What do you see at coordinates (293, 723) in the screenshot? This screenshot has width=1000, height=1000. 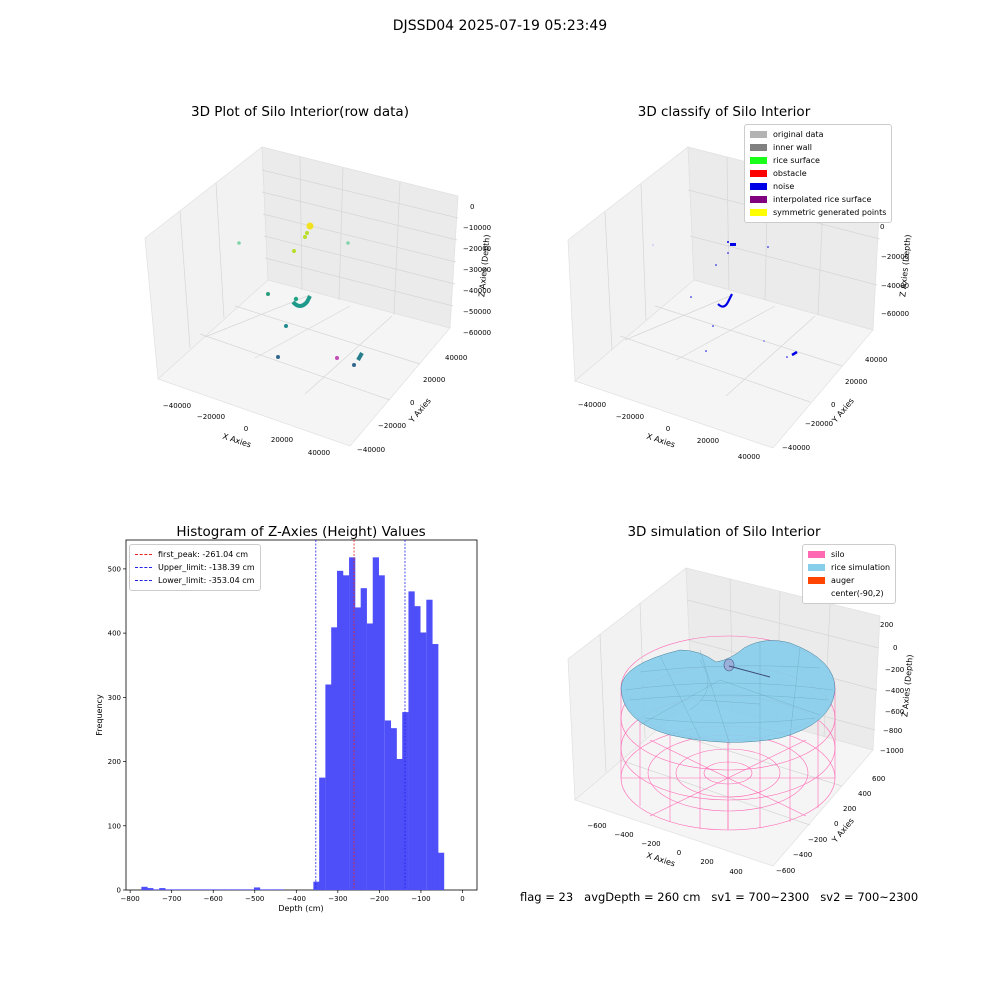 I see `hist-bars` at bounding box center [293, 723].